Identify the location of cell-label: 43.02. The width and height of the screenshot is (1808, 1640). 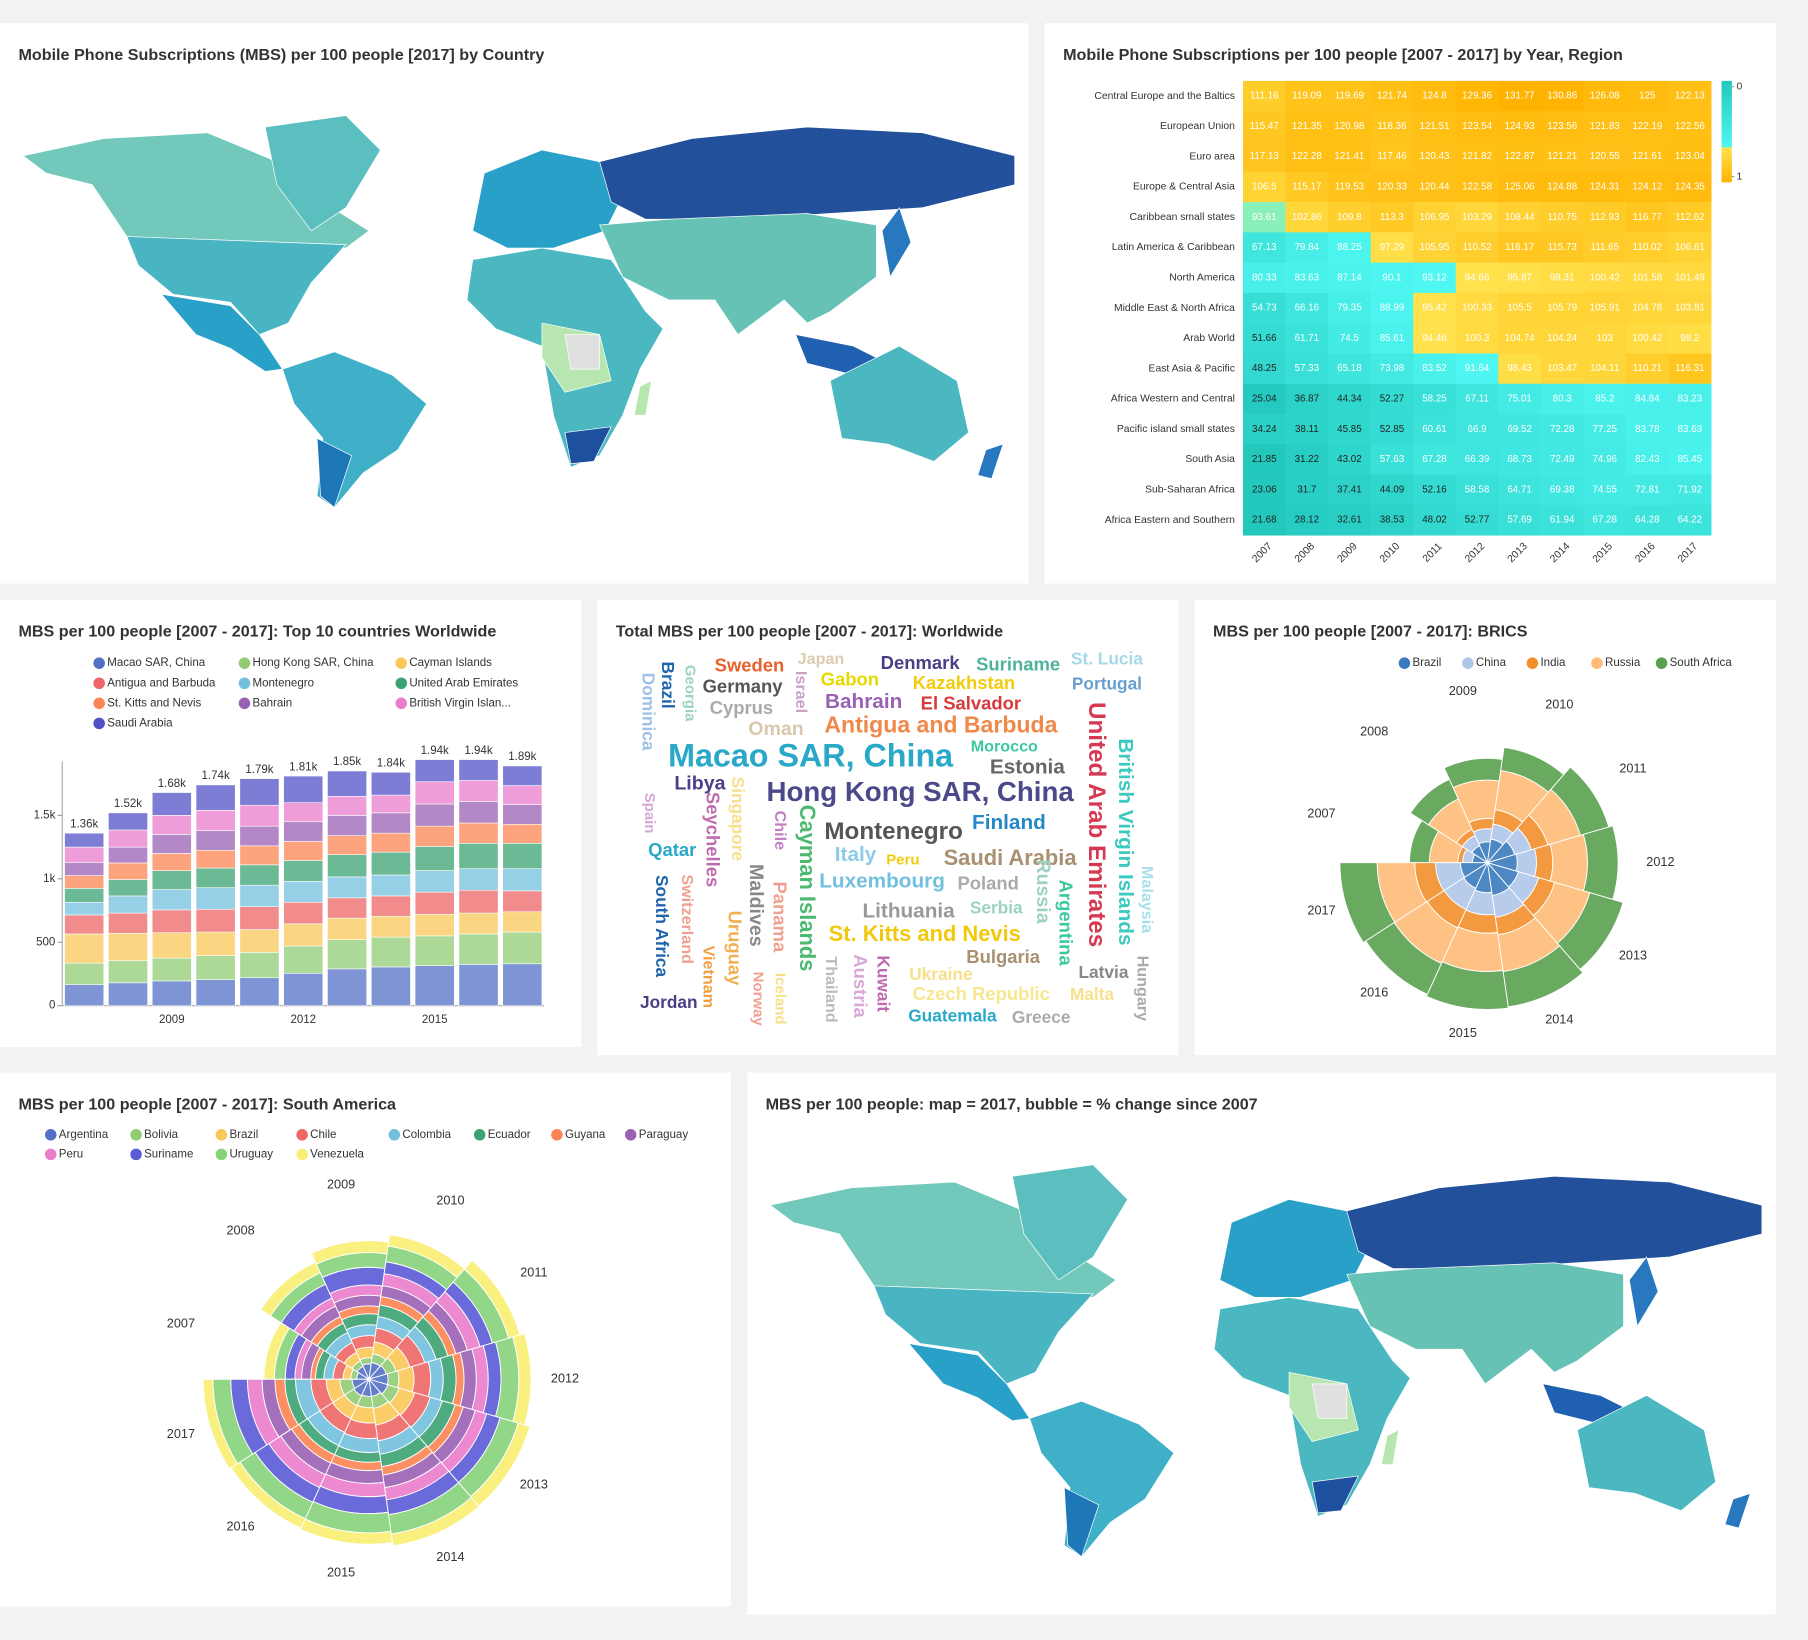
(1349, 459).